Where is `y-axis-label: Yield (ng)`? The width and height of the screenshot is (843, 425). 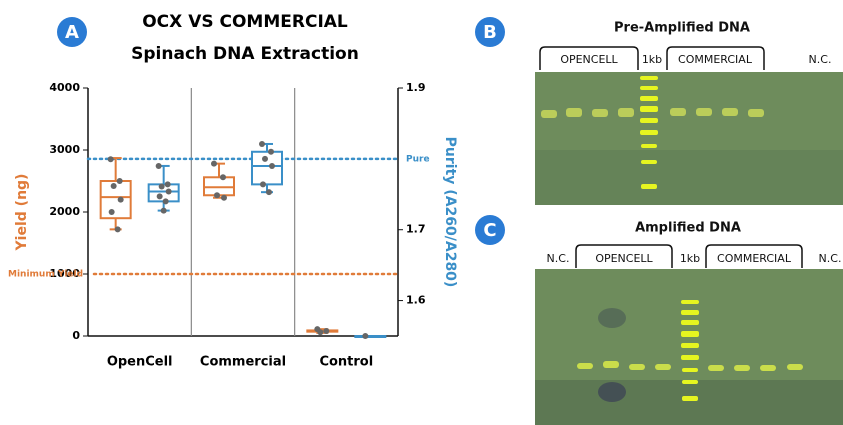
y-axis-label: Yield (ng) is located at coordinates (22, 213).